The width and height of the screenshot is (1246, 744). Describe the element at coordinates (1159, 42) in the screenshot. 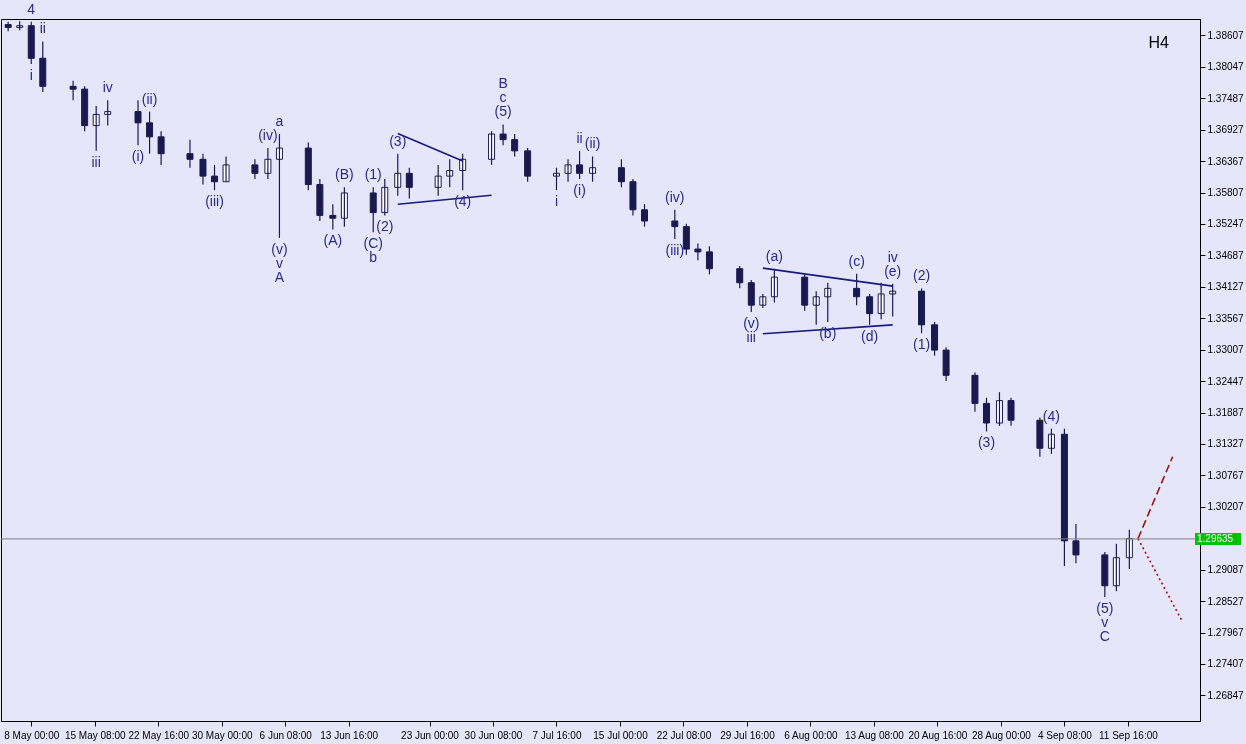

I see `annotation: H4` at that location.